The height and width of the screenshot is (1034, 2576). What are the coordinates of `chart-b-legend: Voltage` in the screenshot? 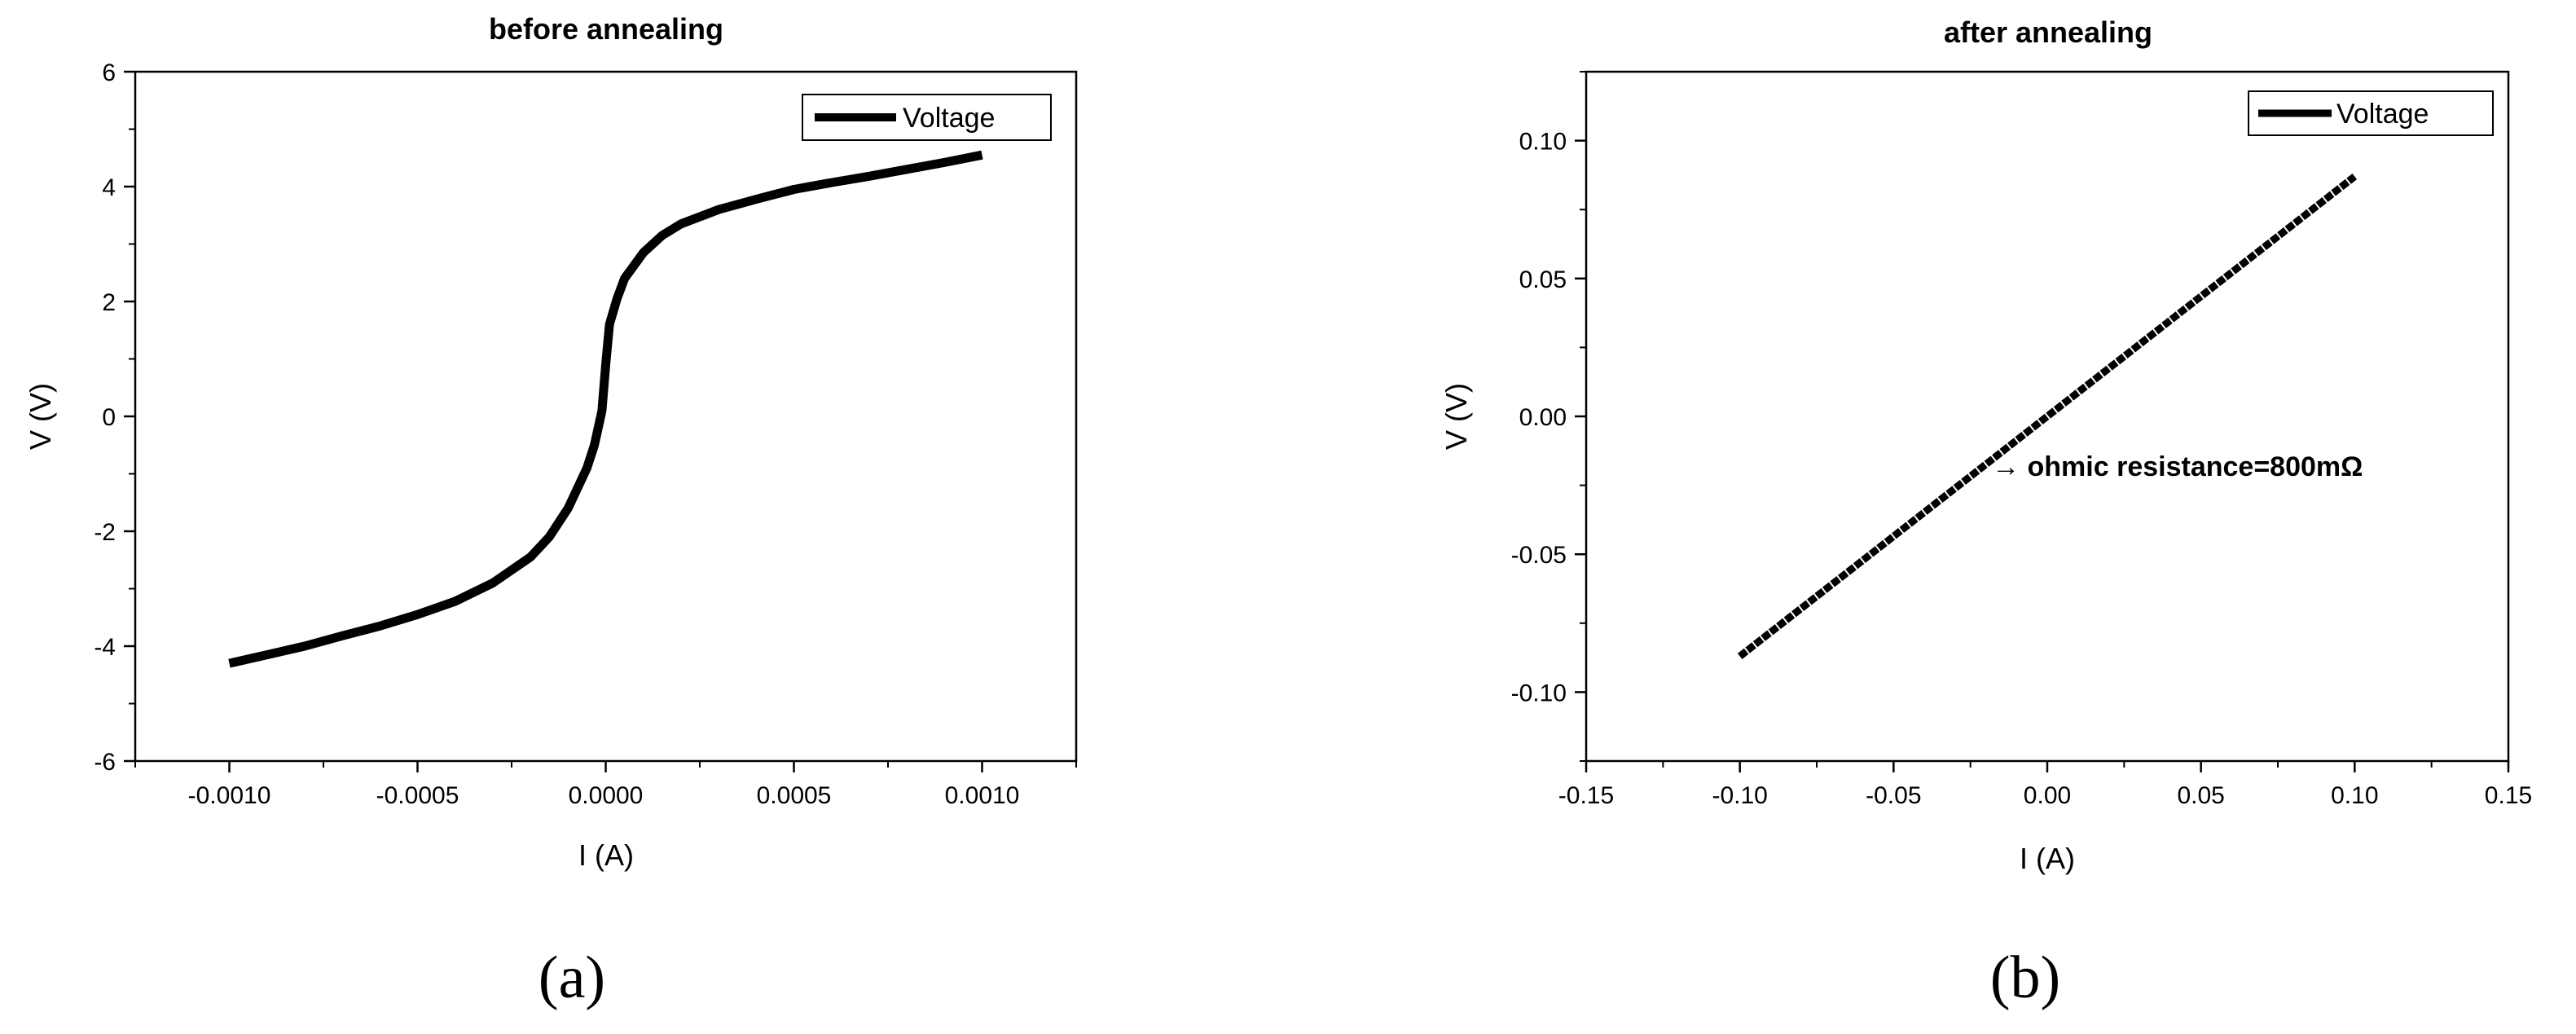 It's located at (2371, 113).